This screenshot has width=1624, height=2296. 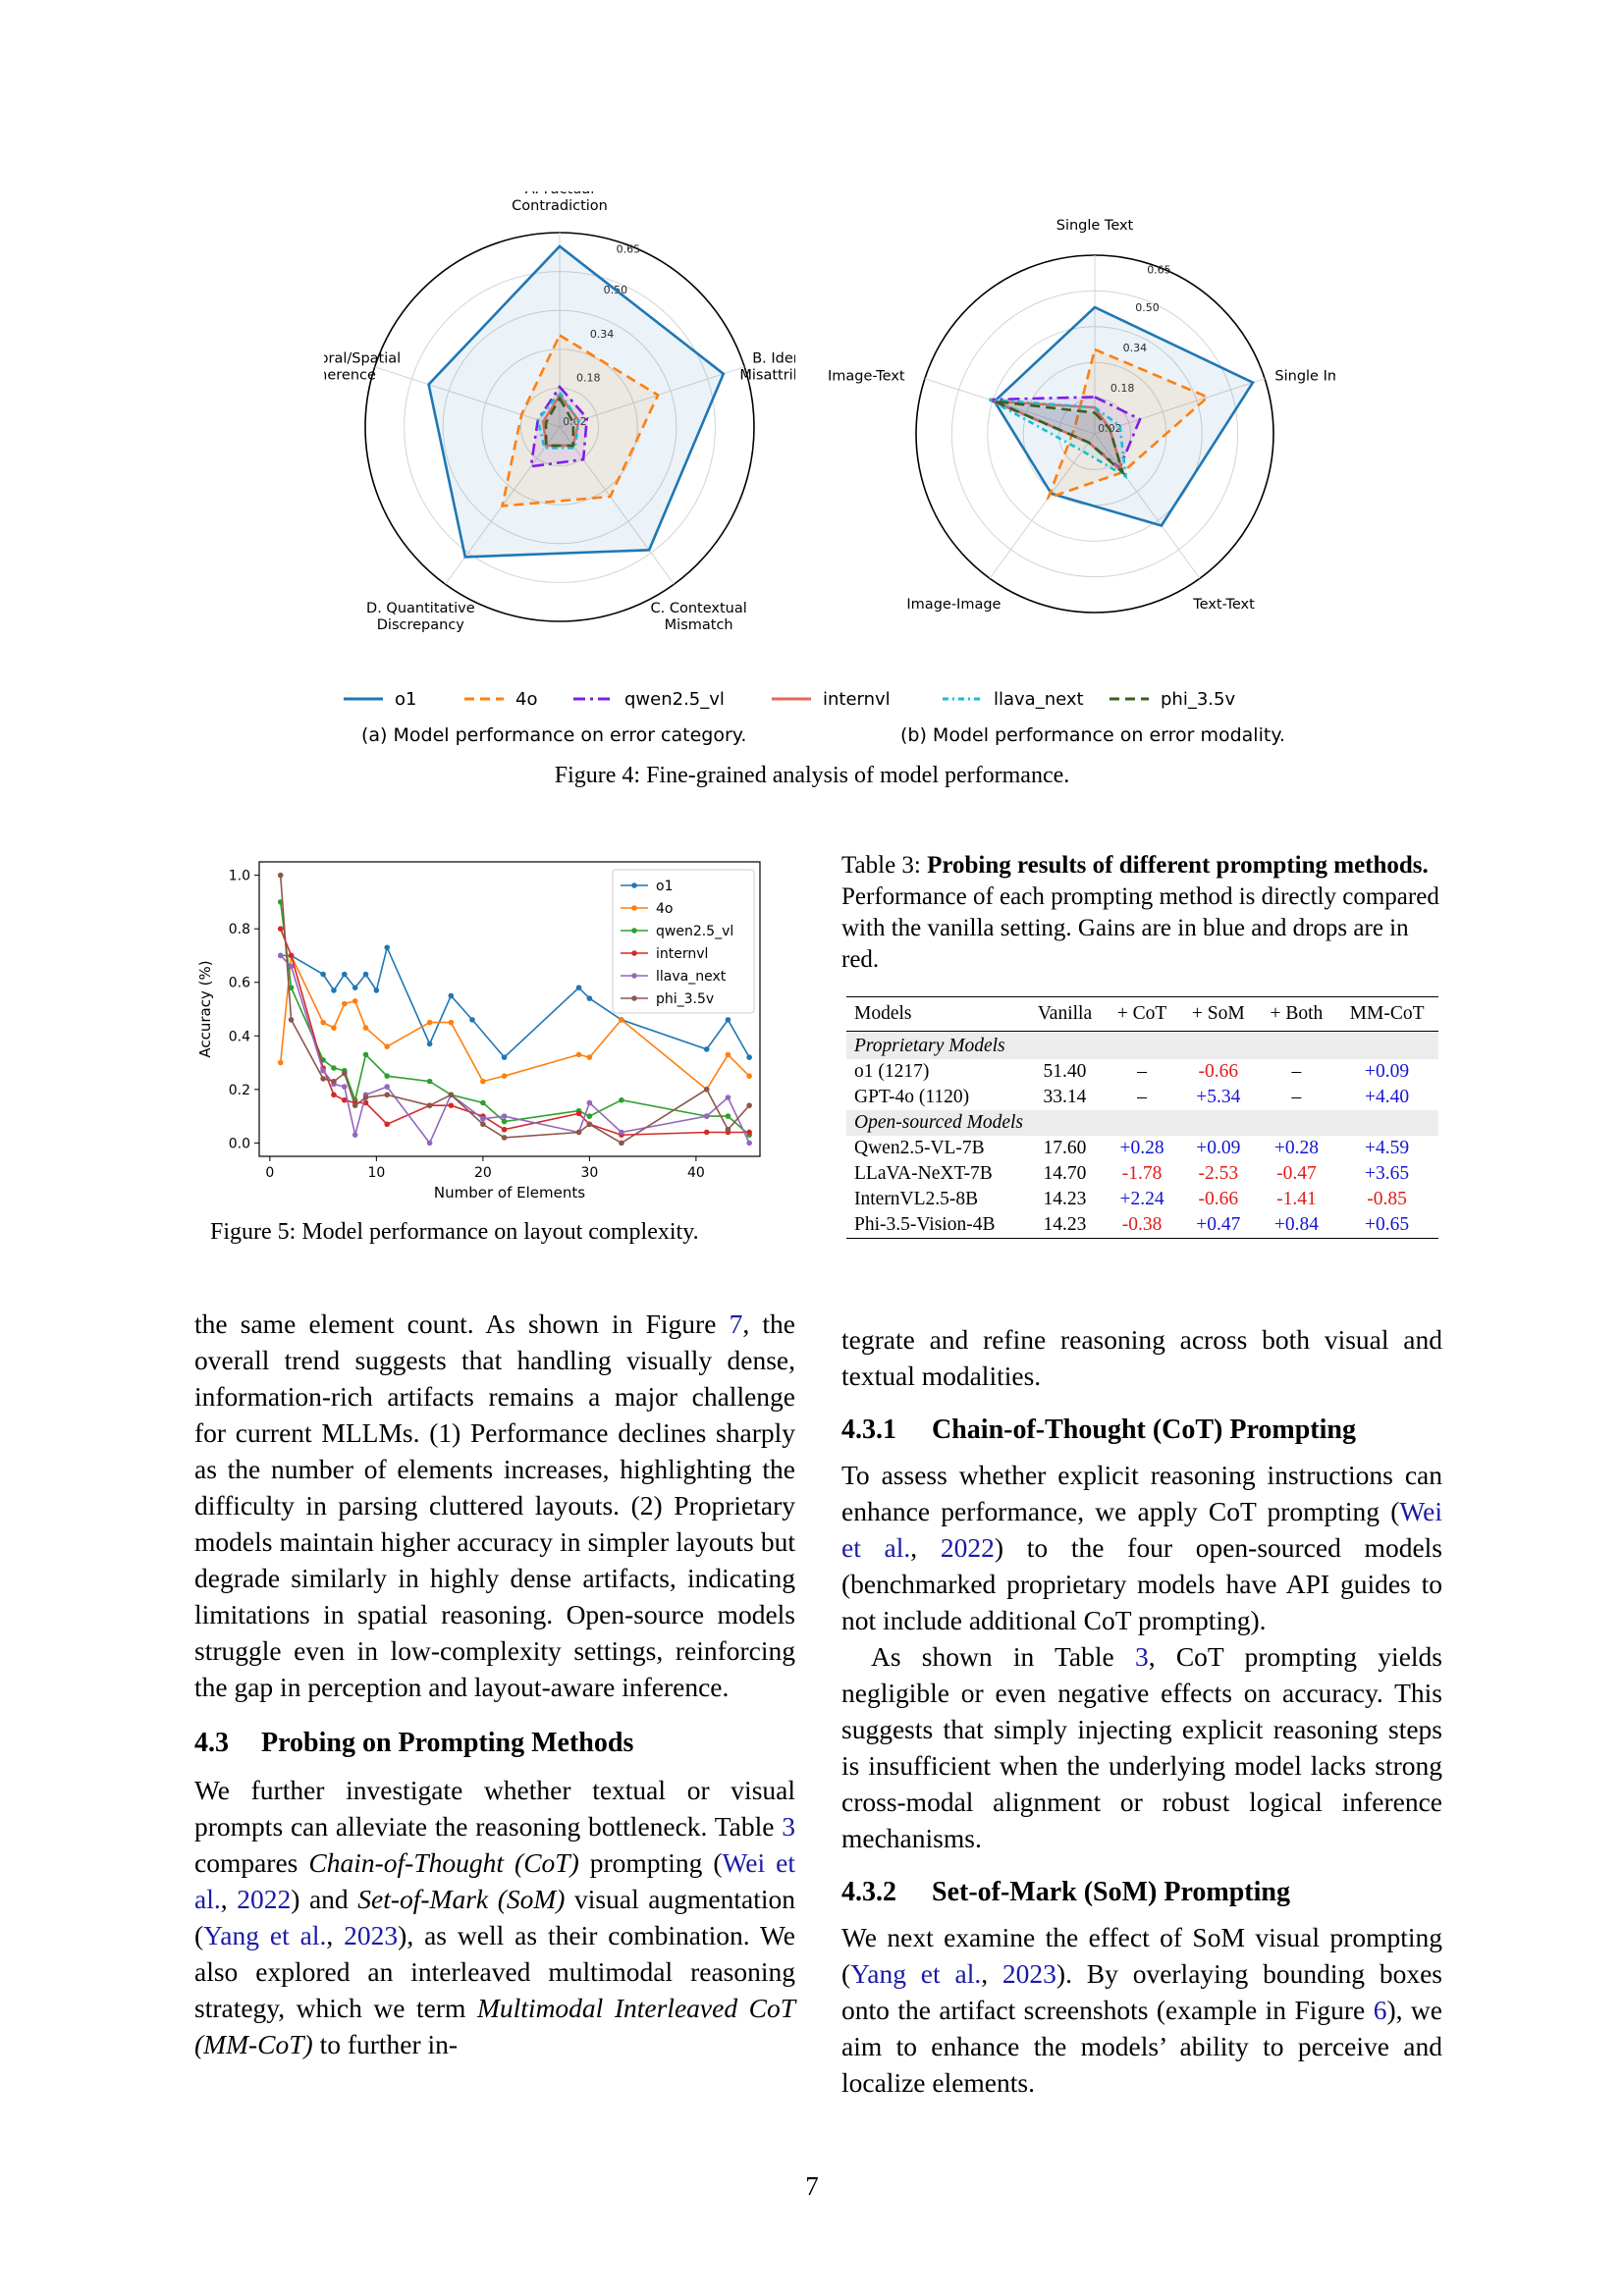 What do you see at coordinates (664, 886) in the screenshot?
I see `chart-legend-label: o1` at bounding box center [664, 886].